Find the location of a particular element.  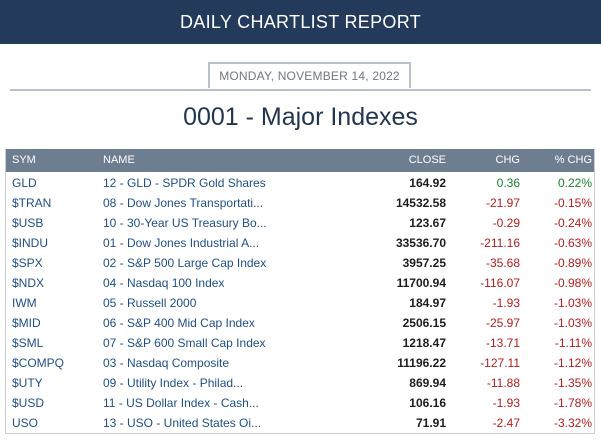

report-header-title: DAILY CHARTLIST REPORT is located at coordinates (300, 21).